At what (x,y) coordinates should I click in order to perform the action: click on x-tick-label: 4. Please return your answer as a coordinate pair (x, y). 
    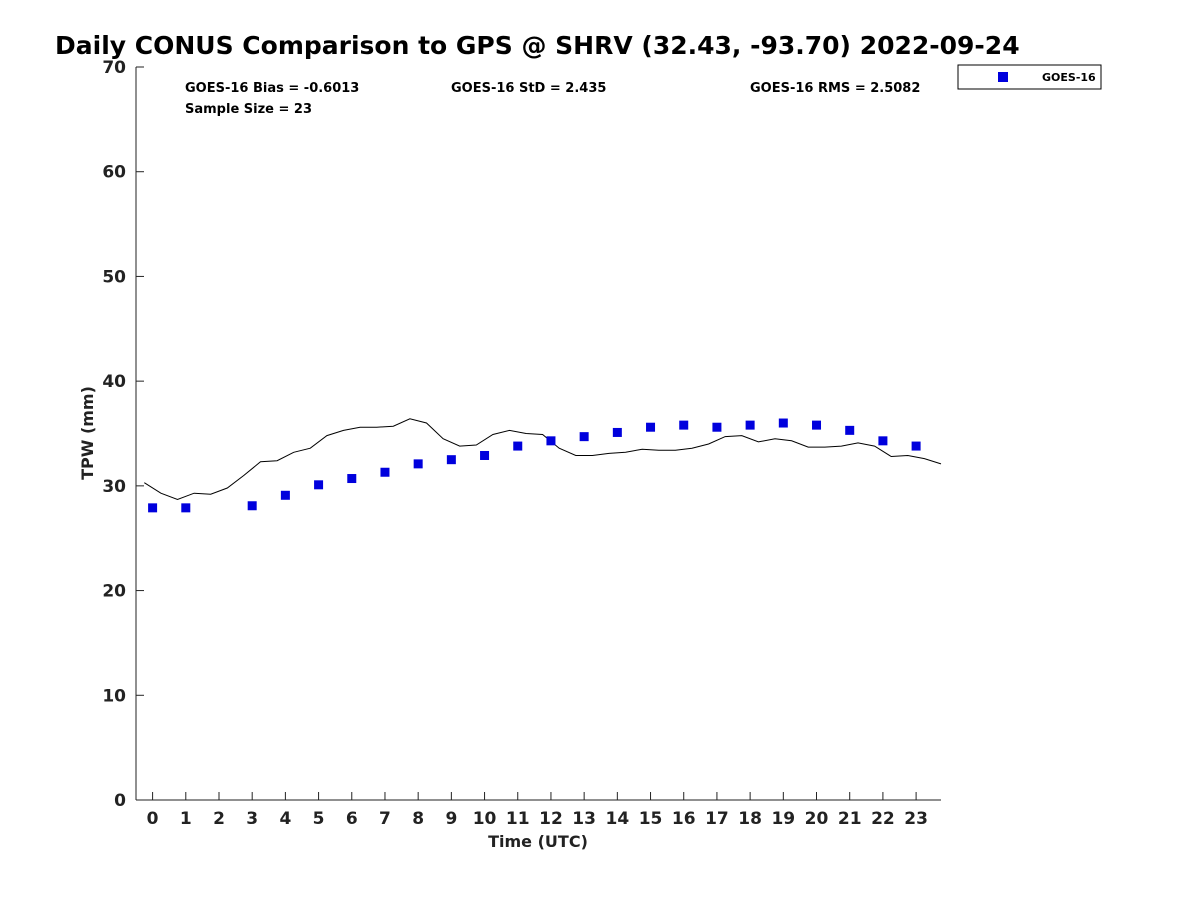
    Looking at the image, I should click on (285, 819).